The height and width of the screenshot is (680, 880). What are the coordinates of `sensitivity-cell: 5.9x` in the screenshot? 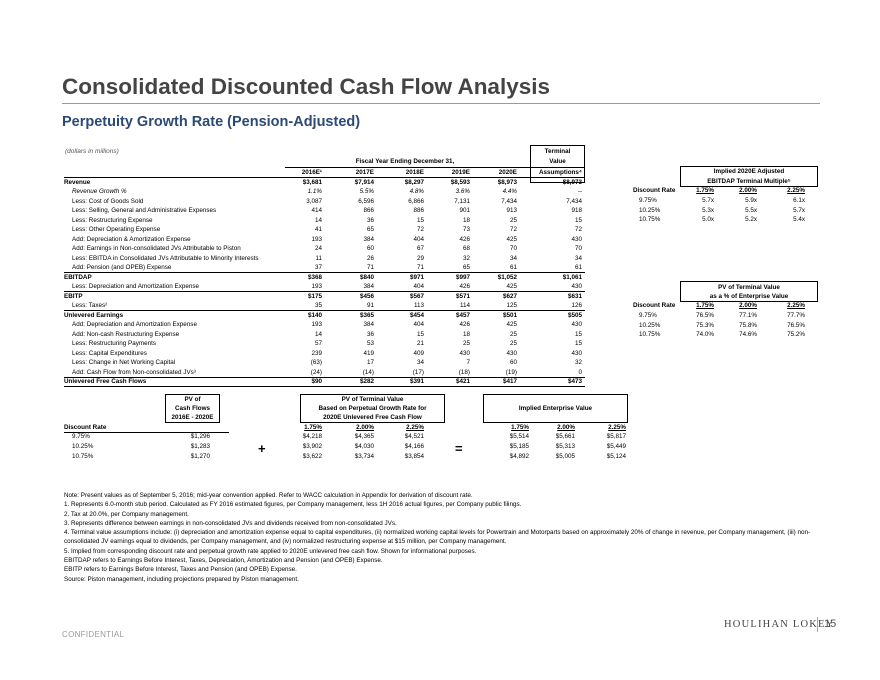 It's located at (751, 200).